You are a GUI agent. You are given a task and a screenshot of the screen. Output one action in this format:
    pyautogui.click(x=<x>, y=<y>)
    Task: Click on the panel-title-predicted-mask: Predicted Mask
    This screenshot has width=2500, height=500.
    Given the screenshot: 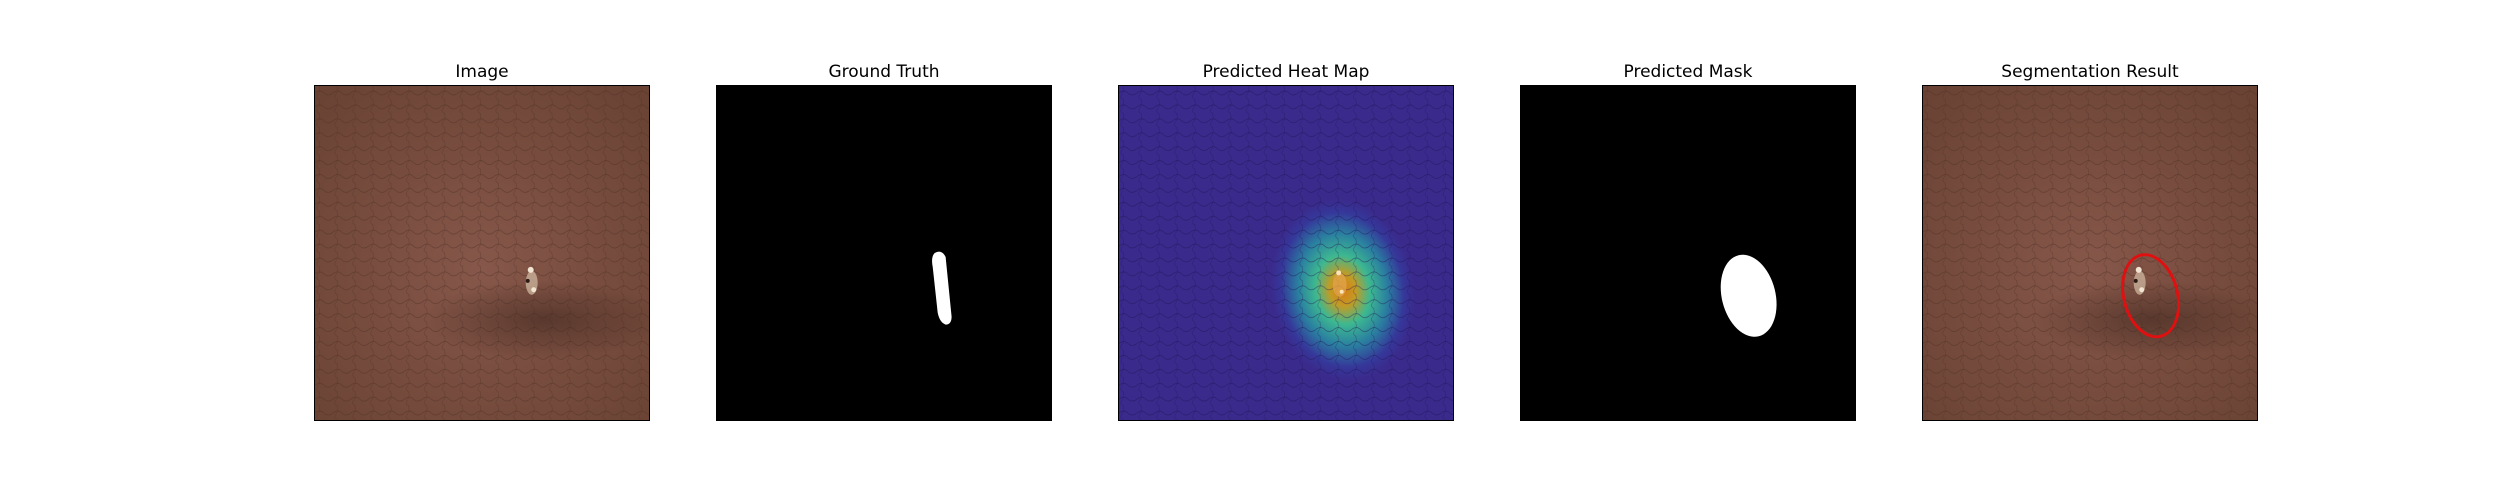 What is the action you would take?
    pyautogui.click(x=1688, y=72)
    